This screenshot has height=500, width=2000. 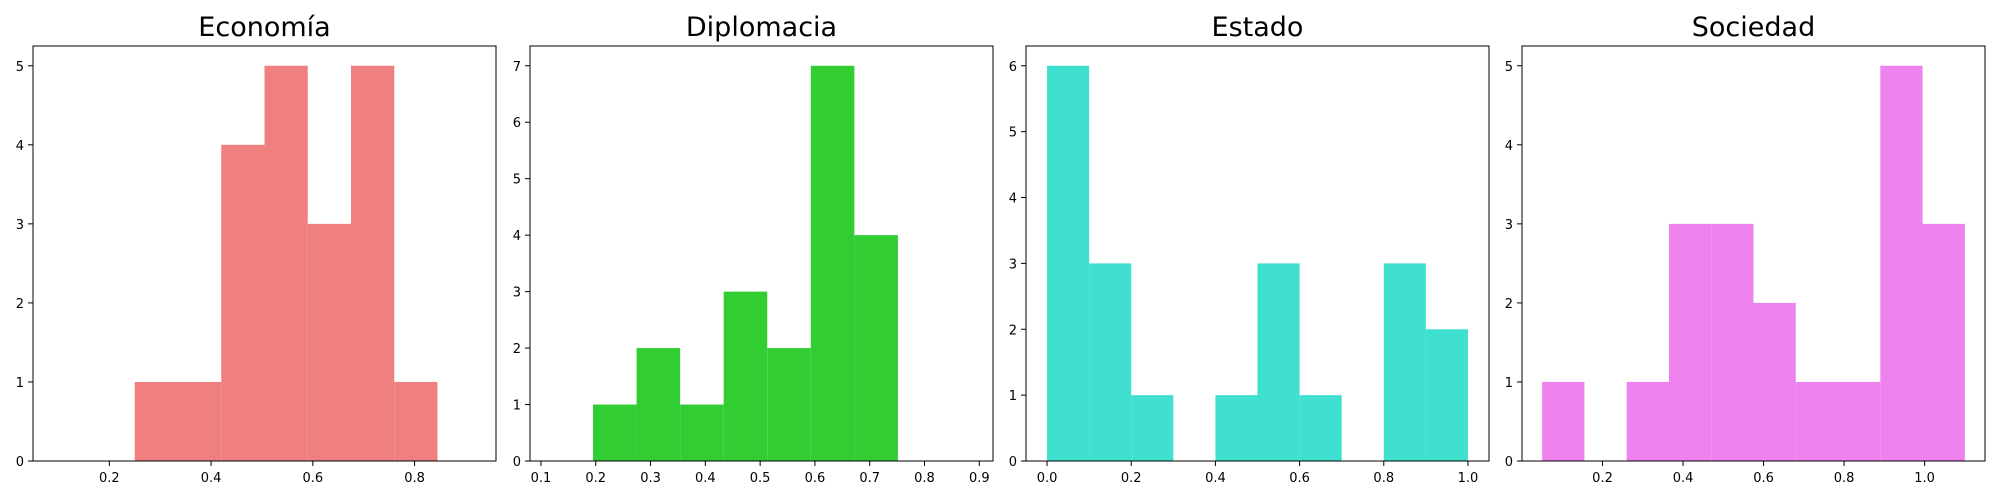 I want to click on x-tick-label: 0.5, so click(x=760, y=478).